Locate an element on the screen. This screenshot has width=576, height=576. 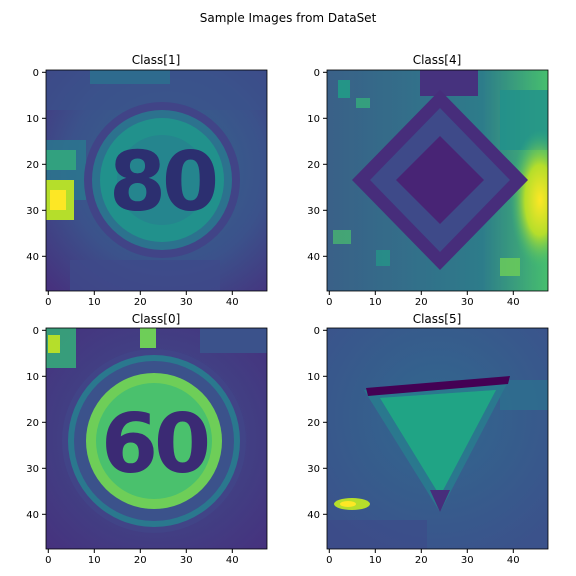
figure-title: Sample Images from DataSet is located at coordinates (288, 18).